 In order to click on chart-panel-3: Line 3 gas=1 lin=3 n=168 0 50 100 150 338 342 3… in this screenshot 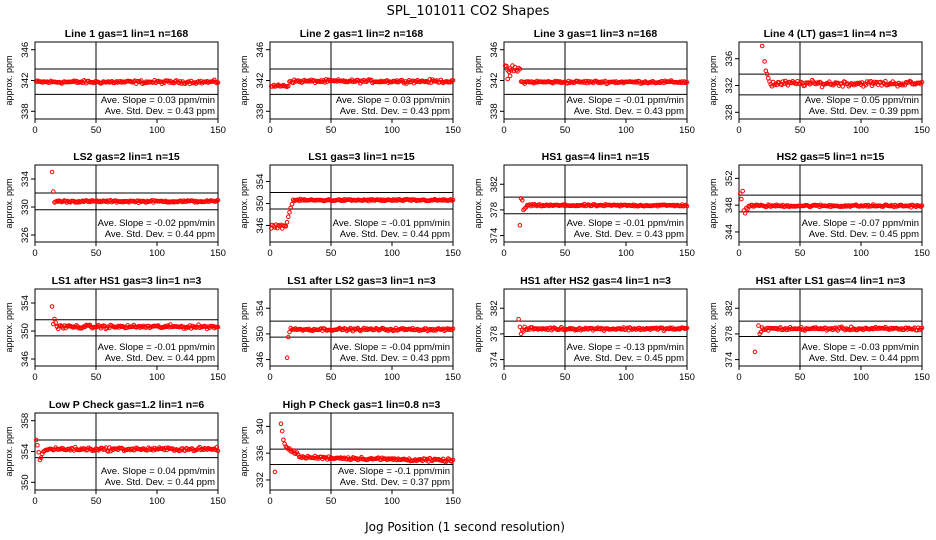, I will do `click(584, 82)`.